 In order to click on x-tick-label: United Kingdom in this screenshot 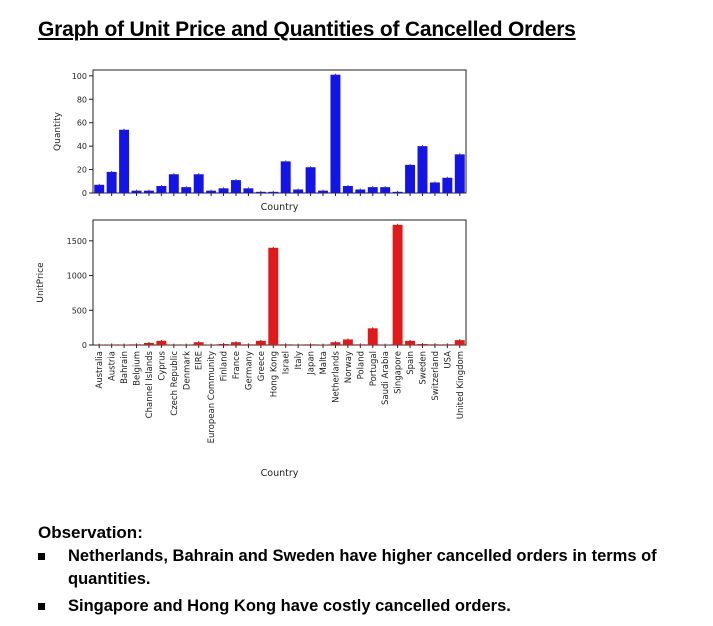, I will do `click(461, 385)`.